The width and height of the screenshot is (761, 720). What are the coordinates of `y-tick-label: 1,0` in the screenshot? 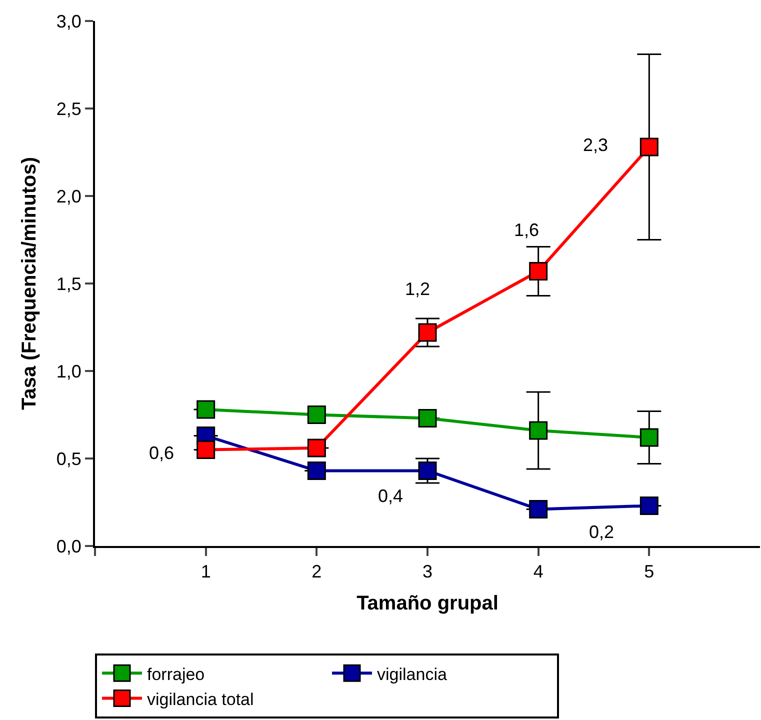 It's located at (69, 371).